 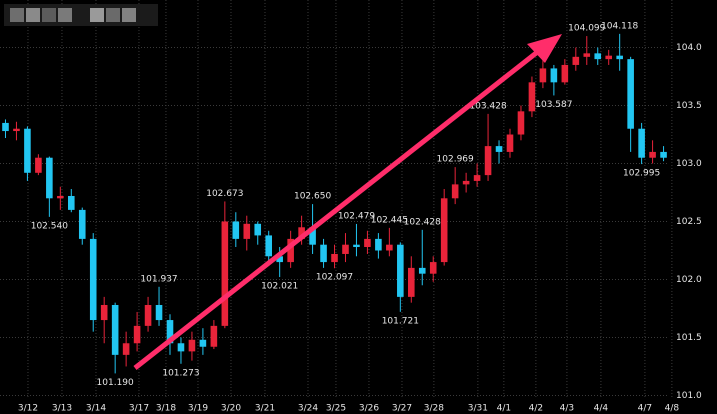 I want to click on x-tick-label: 4/4, so click(x=601, y=409).